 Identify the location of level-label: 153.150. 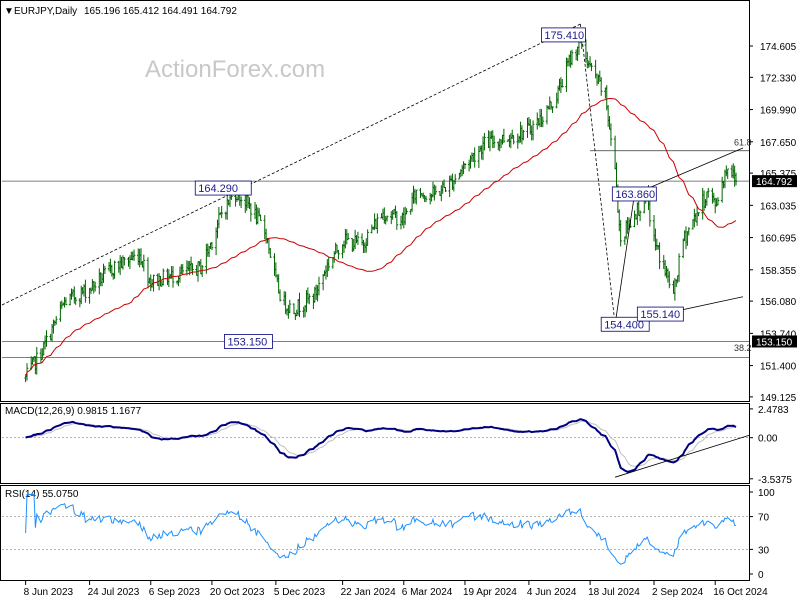
(247, 342).